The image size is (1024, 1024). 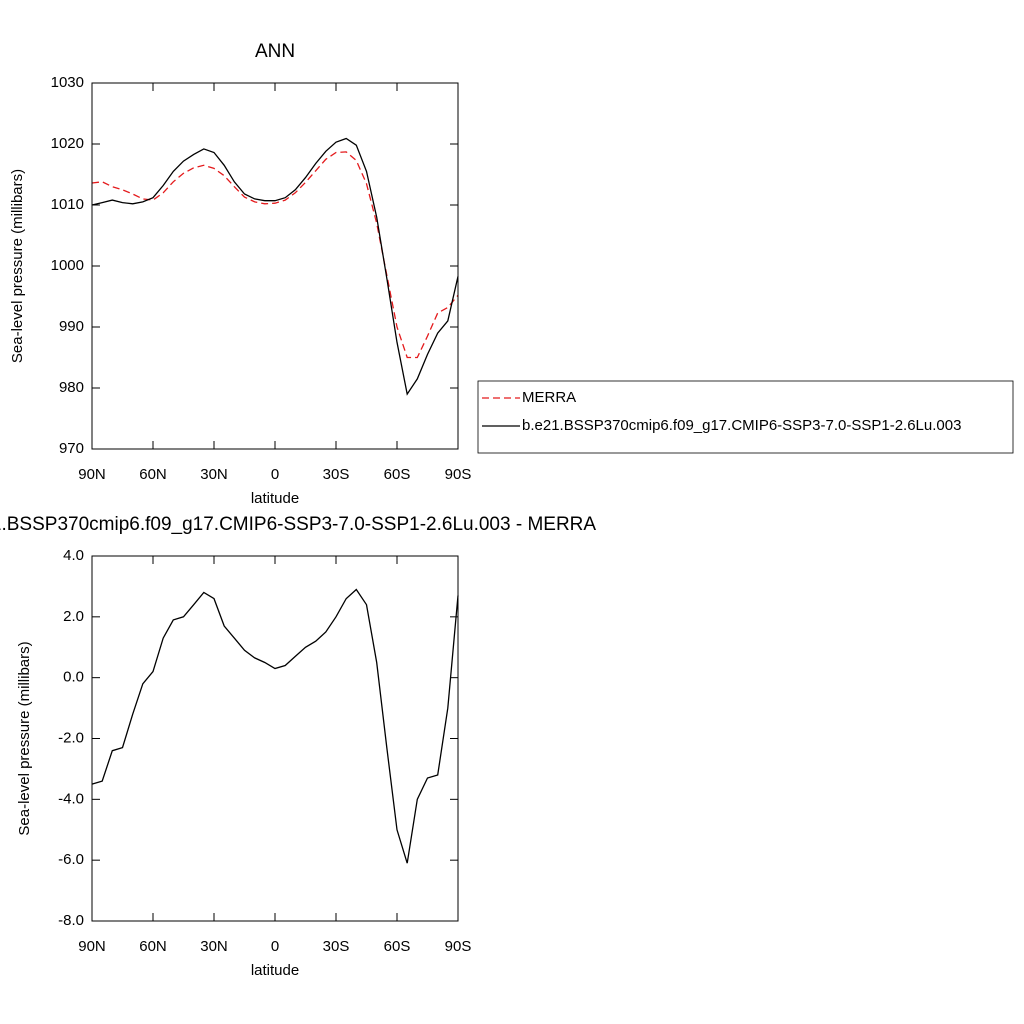 I want to click on y-tick-label: -2.0, so click(x=71, y=737).